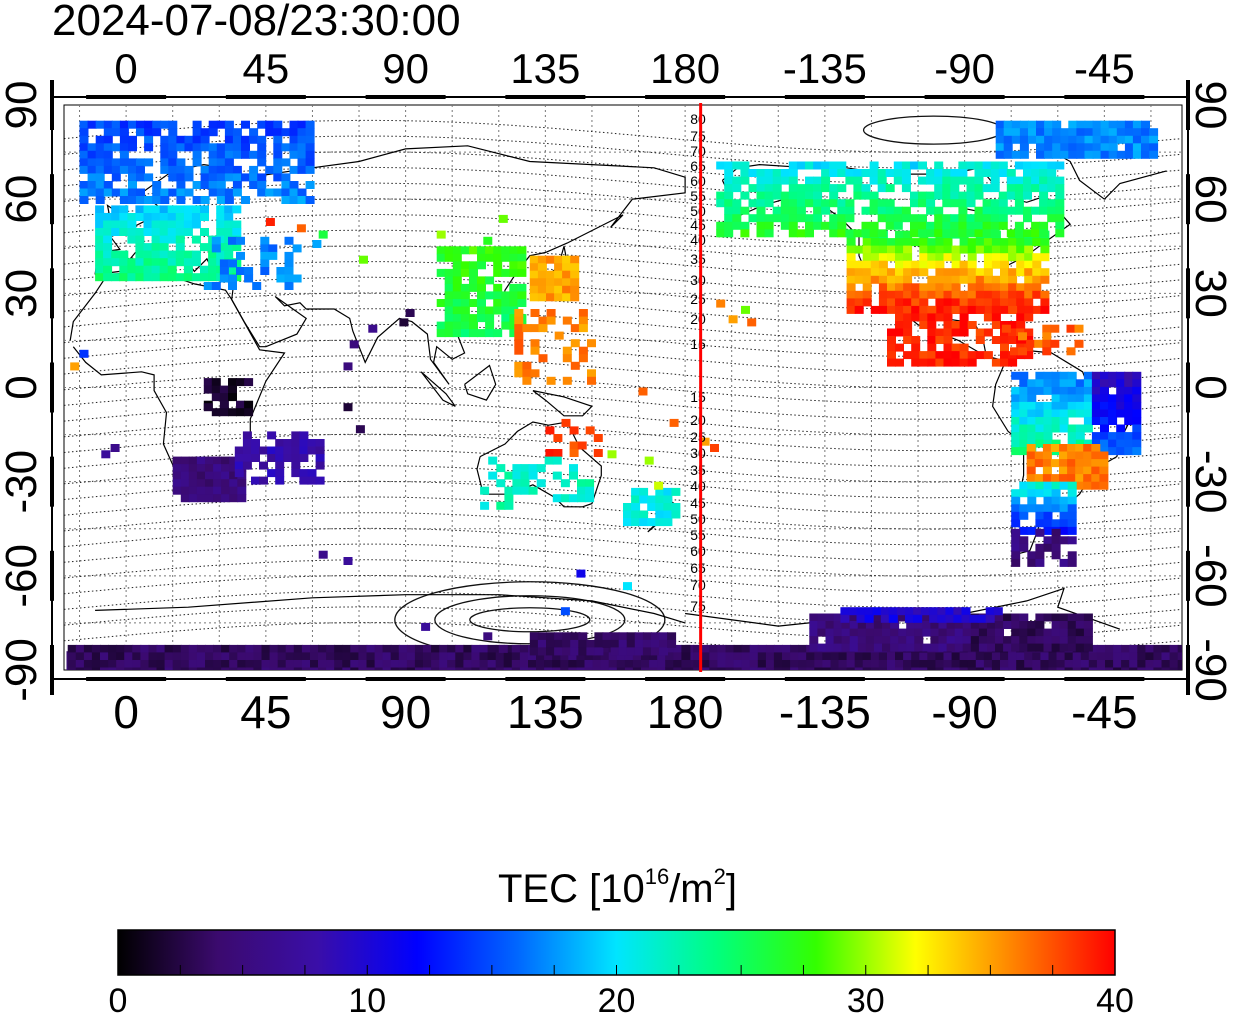 The image size is (1235, 1021). What do you see at coordinates (623, 560) in the screenshot?
I see `contour-line` at bounding box center [623, 560].